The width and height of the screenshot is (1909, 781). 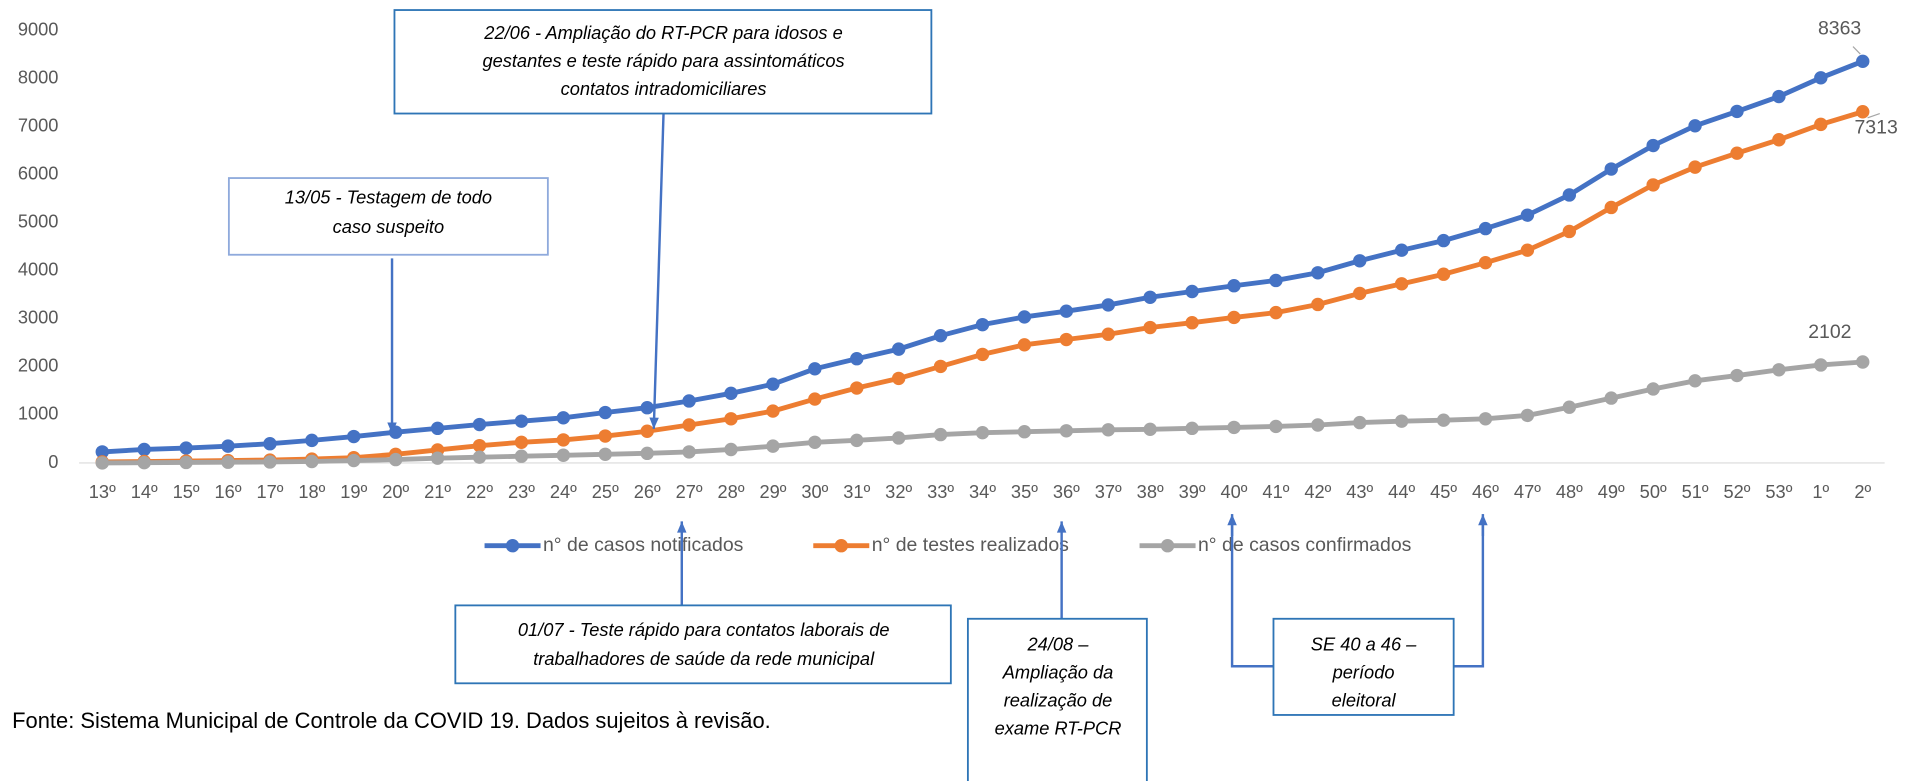 What do you see at coordinates (982, 491) in the screenshot?
I see `x-tick-label: 34º` at bounding box center [982, 491].